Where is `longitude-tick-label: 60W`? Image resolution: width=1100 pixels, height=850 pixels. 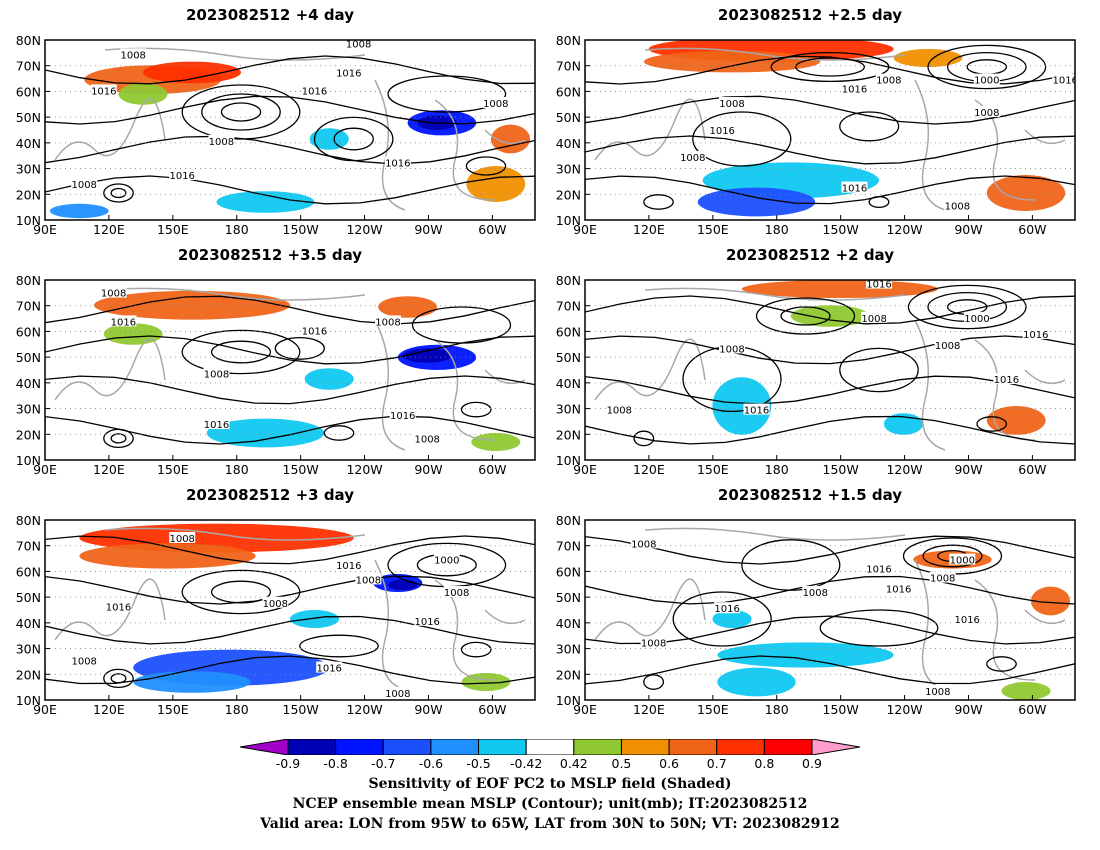 longitude-tick-label: 60W is located at coordinates (1032, 469).